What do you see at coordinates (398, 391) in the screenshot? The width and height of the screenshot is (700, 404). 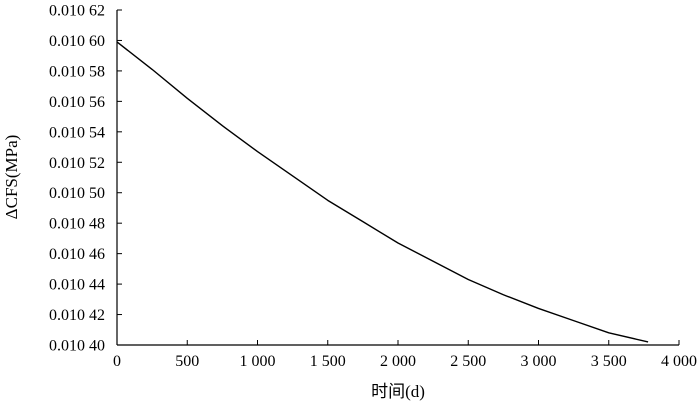 I see `x-axis-label: 时间(d)` at bounding box center [398, 391].